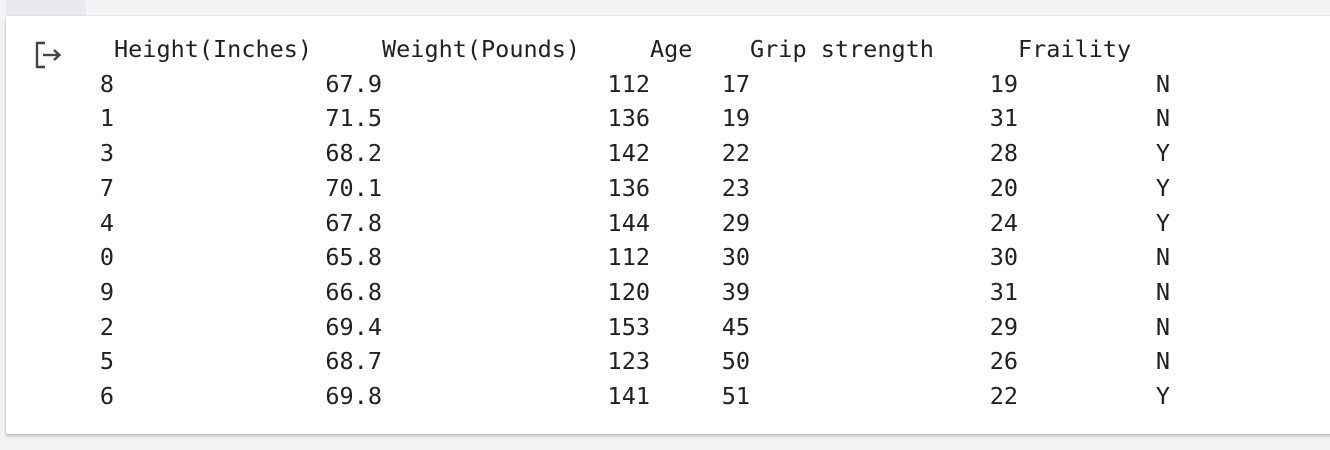  Describe the element at coordinates (588, 292) in the screenshot. I see `table-row: 9 66.8 120 39 31 N` at that location.